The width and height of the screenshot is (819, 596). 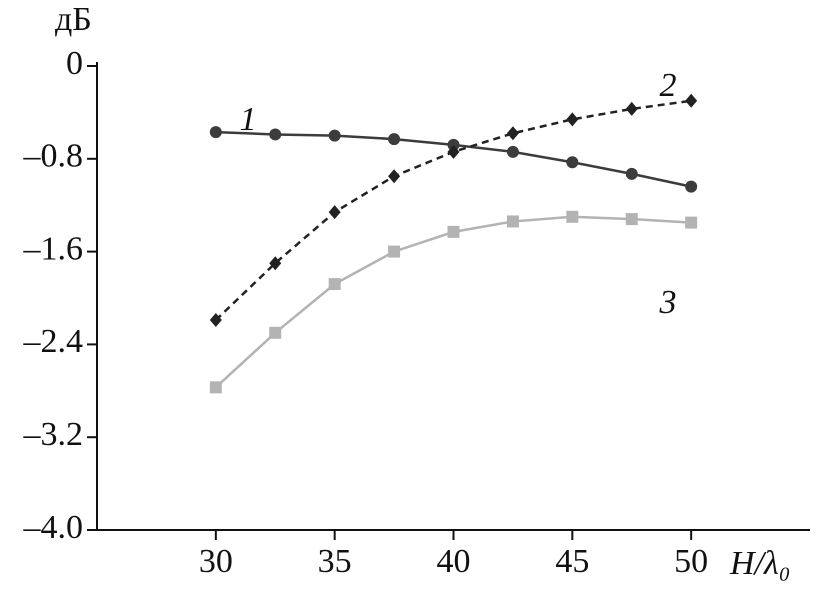 I want to click on x-axis-label: H/λ₀, so click(x=760, y=563).